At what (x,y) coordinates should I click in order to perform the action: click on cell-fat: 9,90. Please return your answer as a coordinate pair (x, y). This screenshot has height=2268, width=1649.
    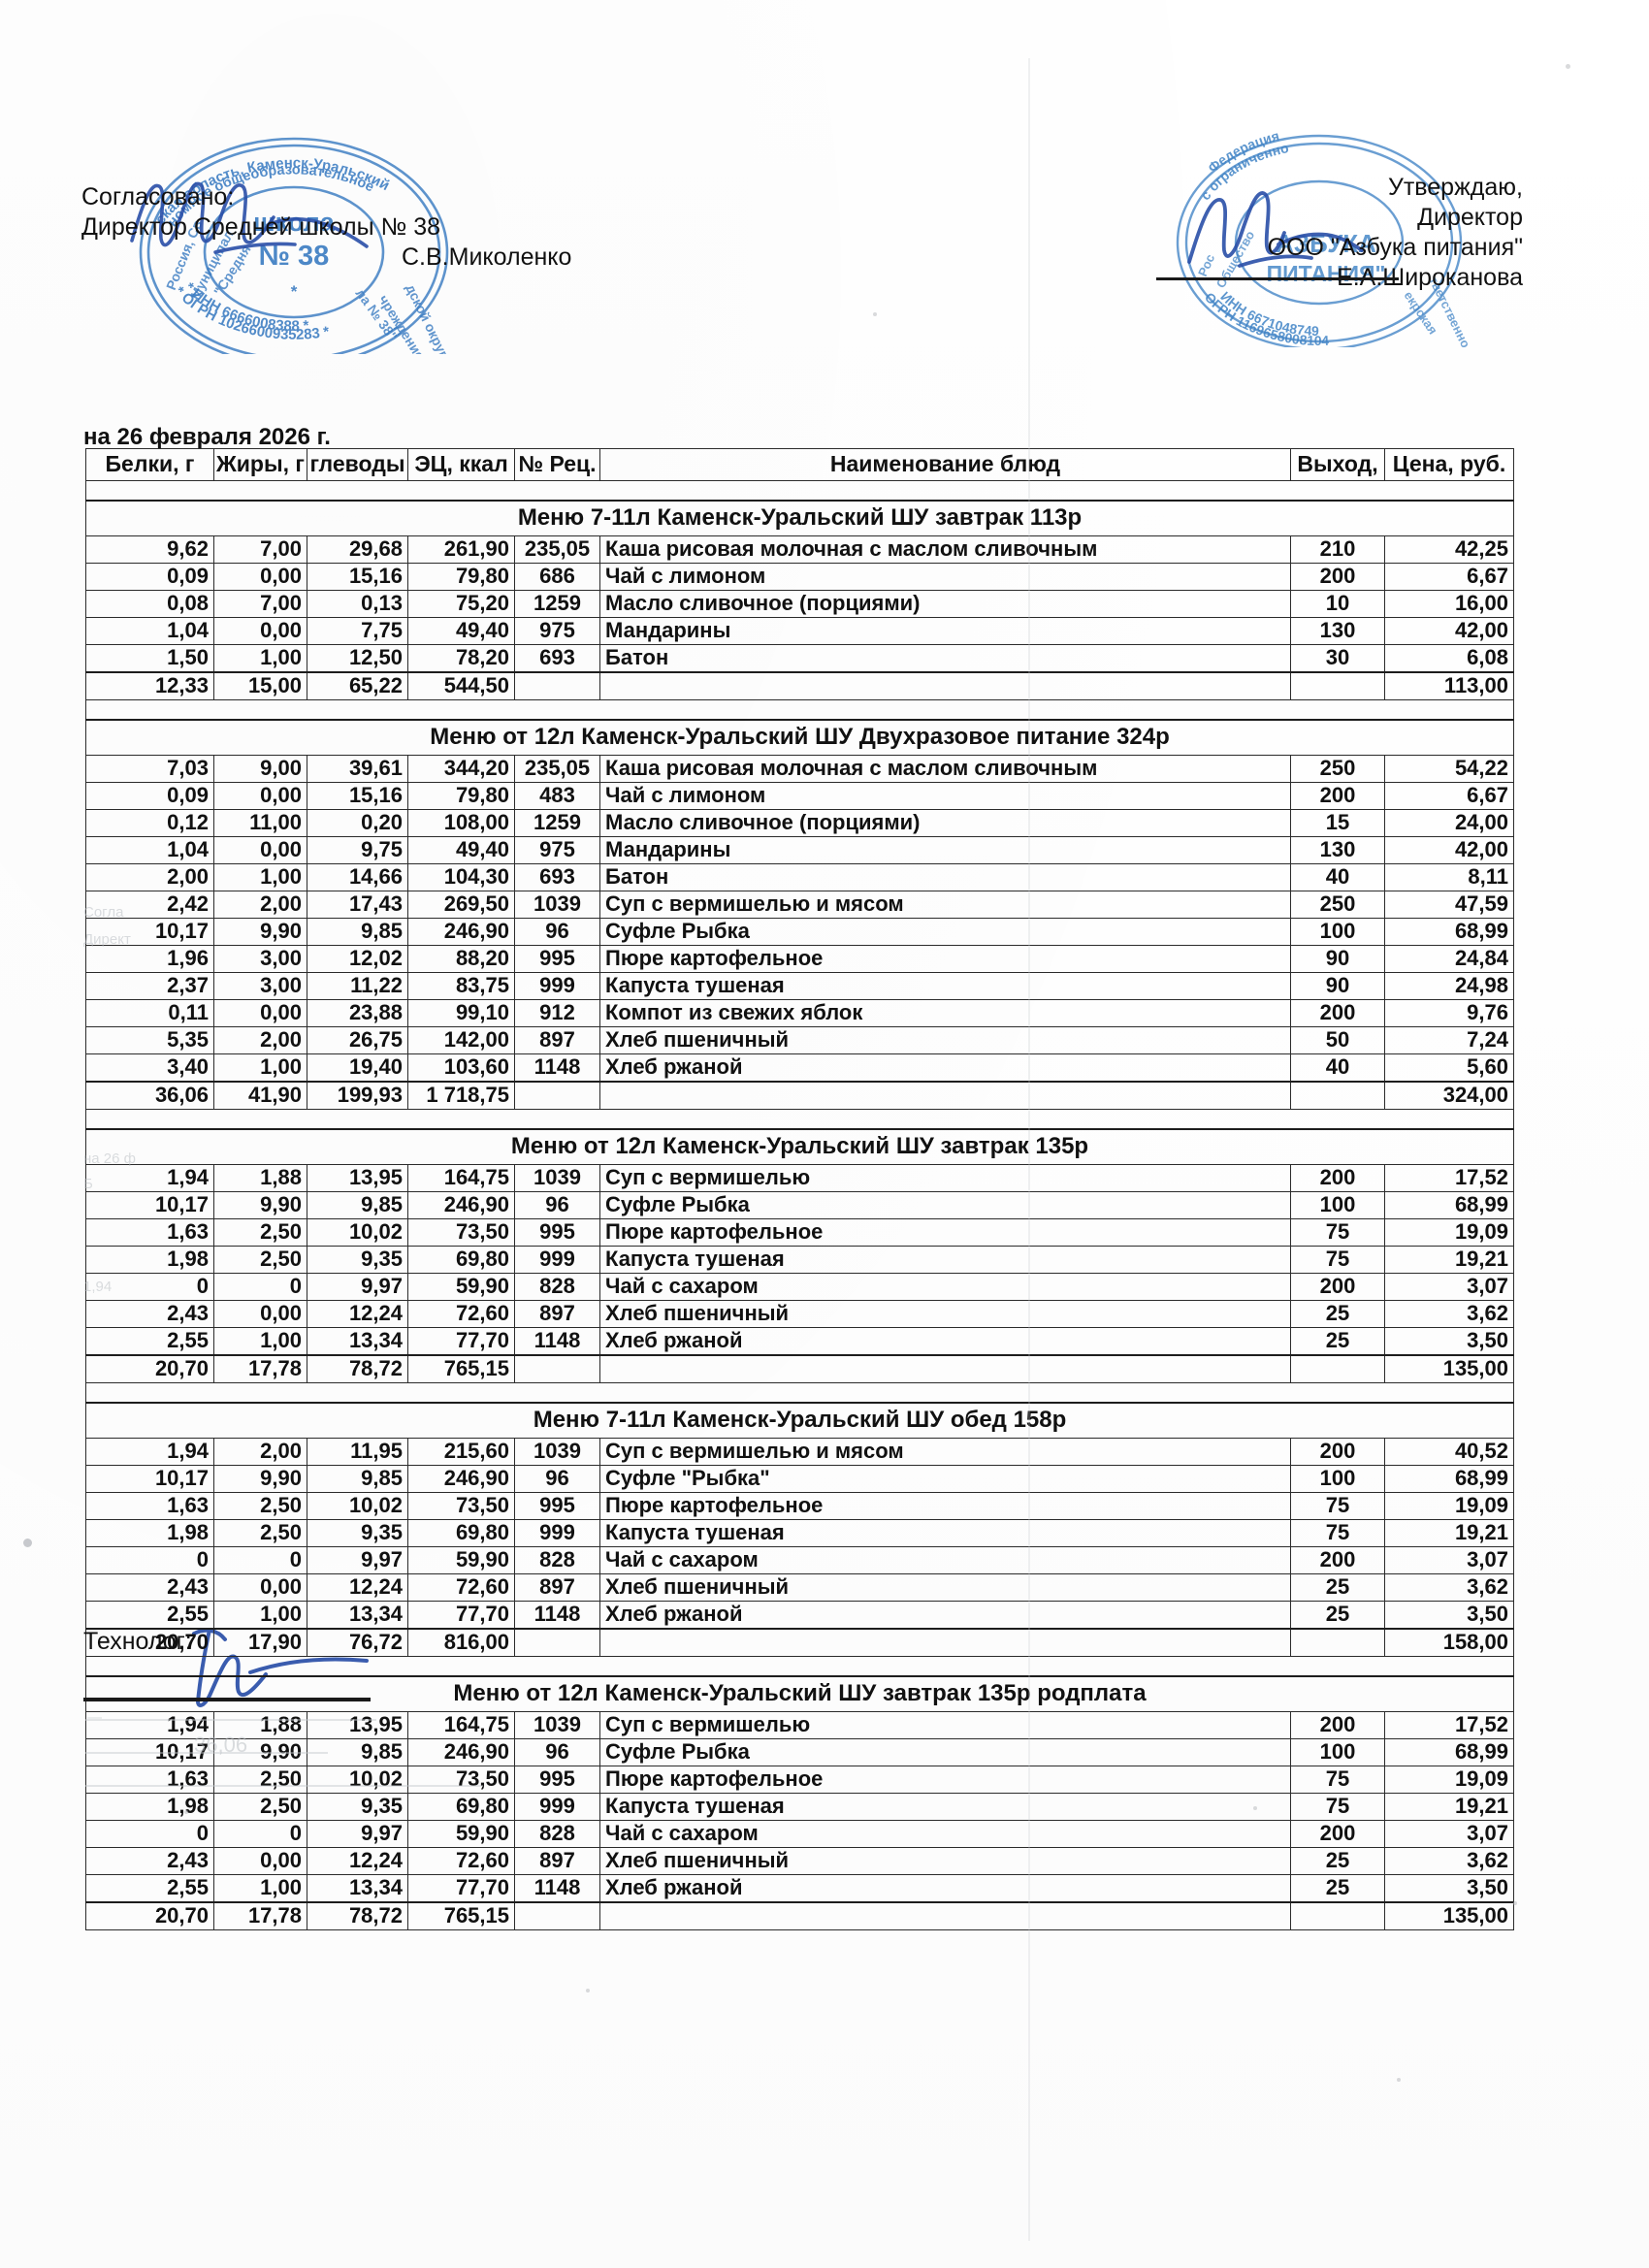
    Looking at the image, I should click on (260, 932).